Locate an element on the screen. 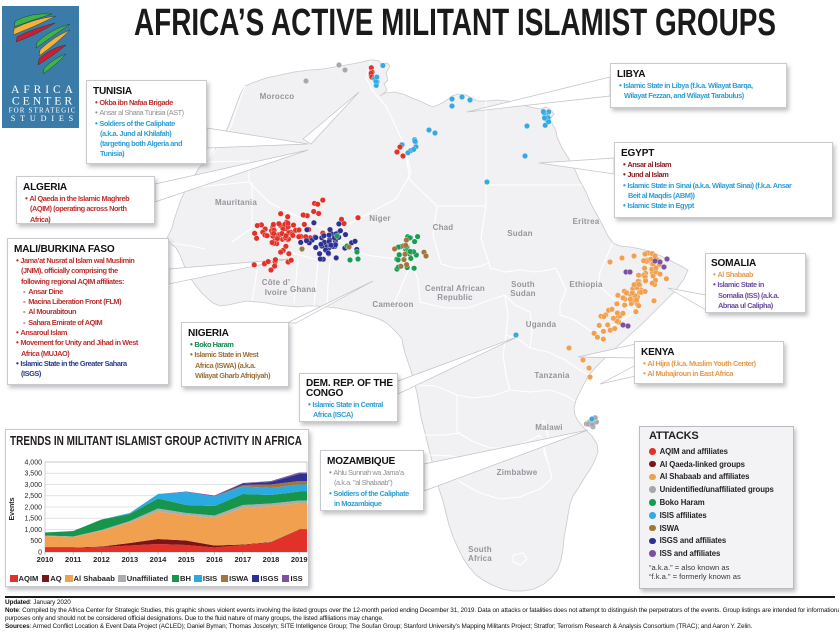 The height and width of the screenshot is (639, 840). svg-text: Morocco is located at coordinates (277, 96).